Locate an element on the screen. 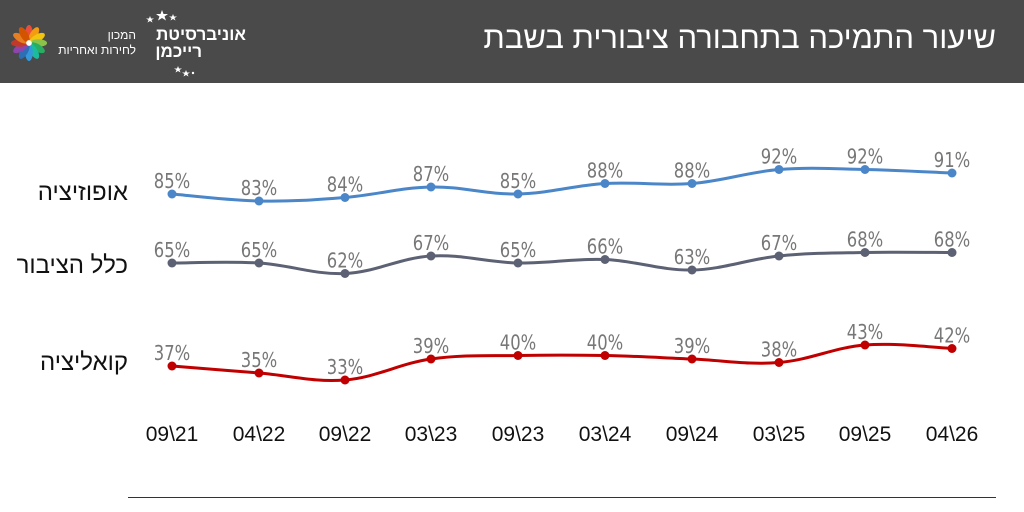  x-tick-label: 04\26 is located at coordinates (952, 434).